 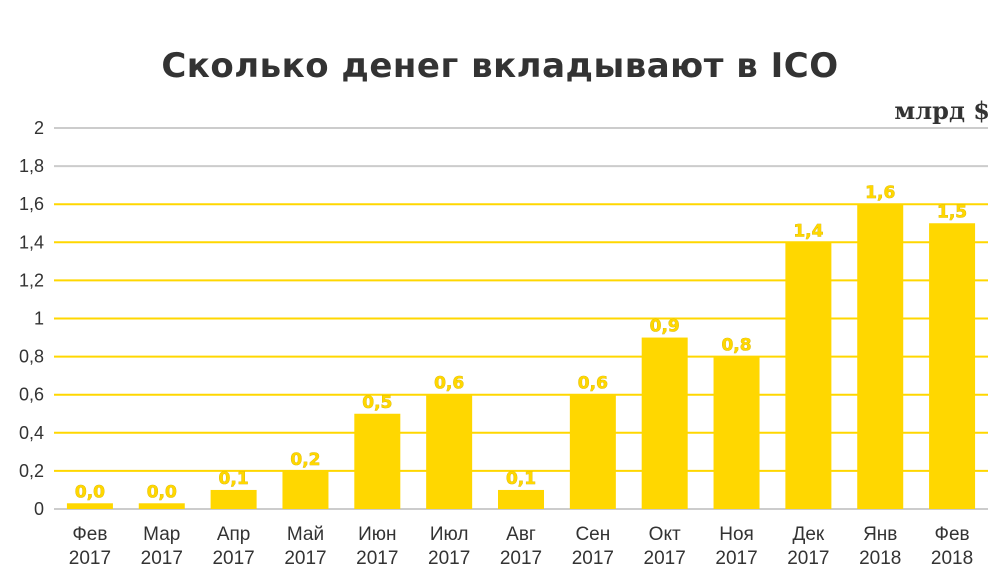 What do you see at coordinates (31, 433) in the screenshot?
I see `y-tick-label: 0,4` at bounding box center [31, 433].